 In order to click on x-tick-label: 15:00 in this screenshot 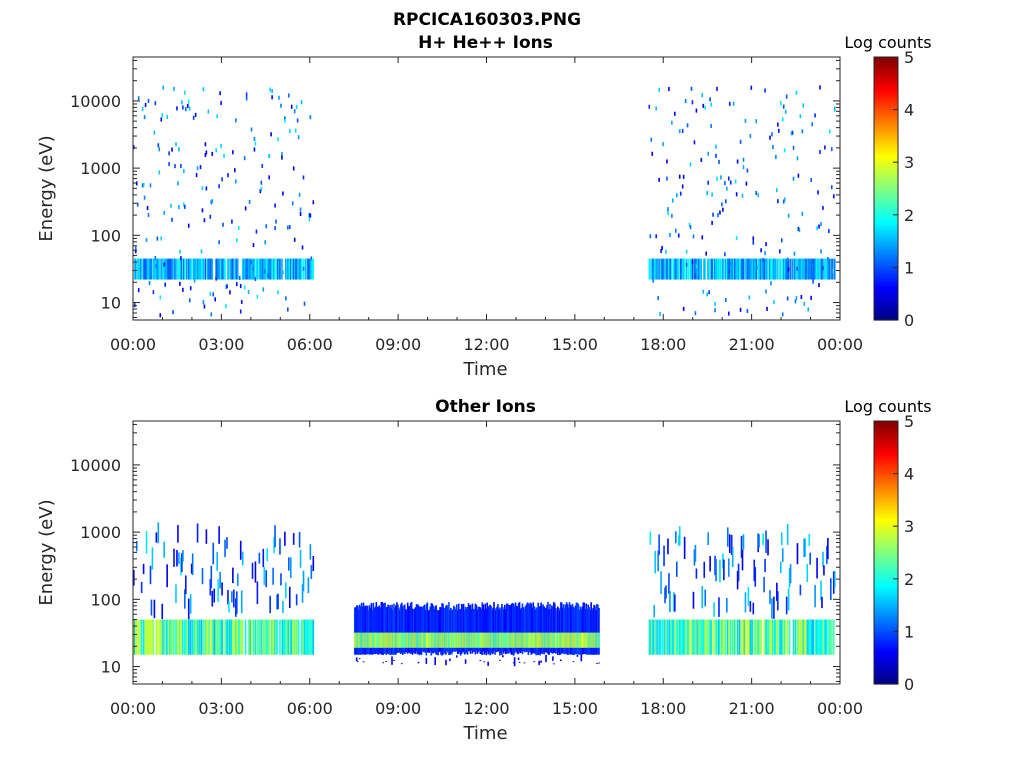, I will do `click(575, 708)`.